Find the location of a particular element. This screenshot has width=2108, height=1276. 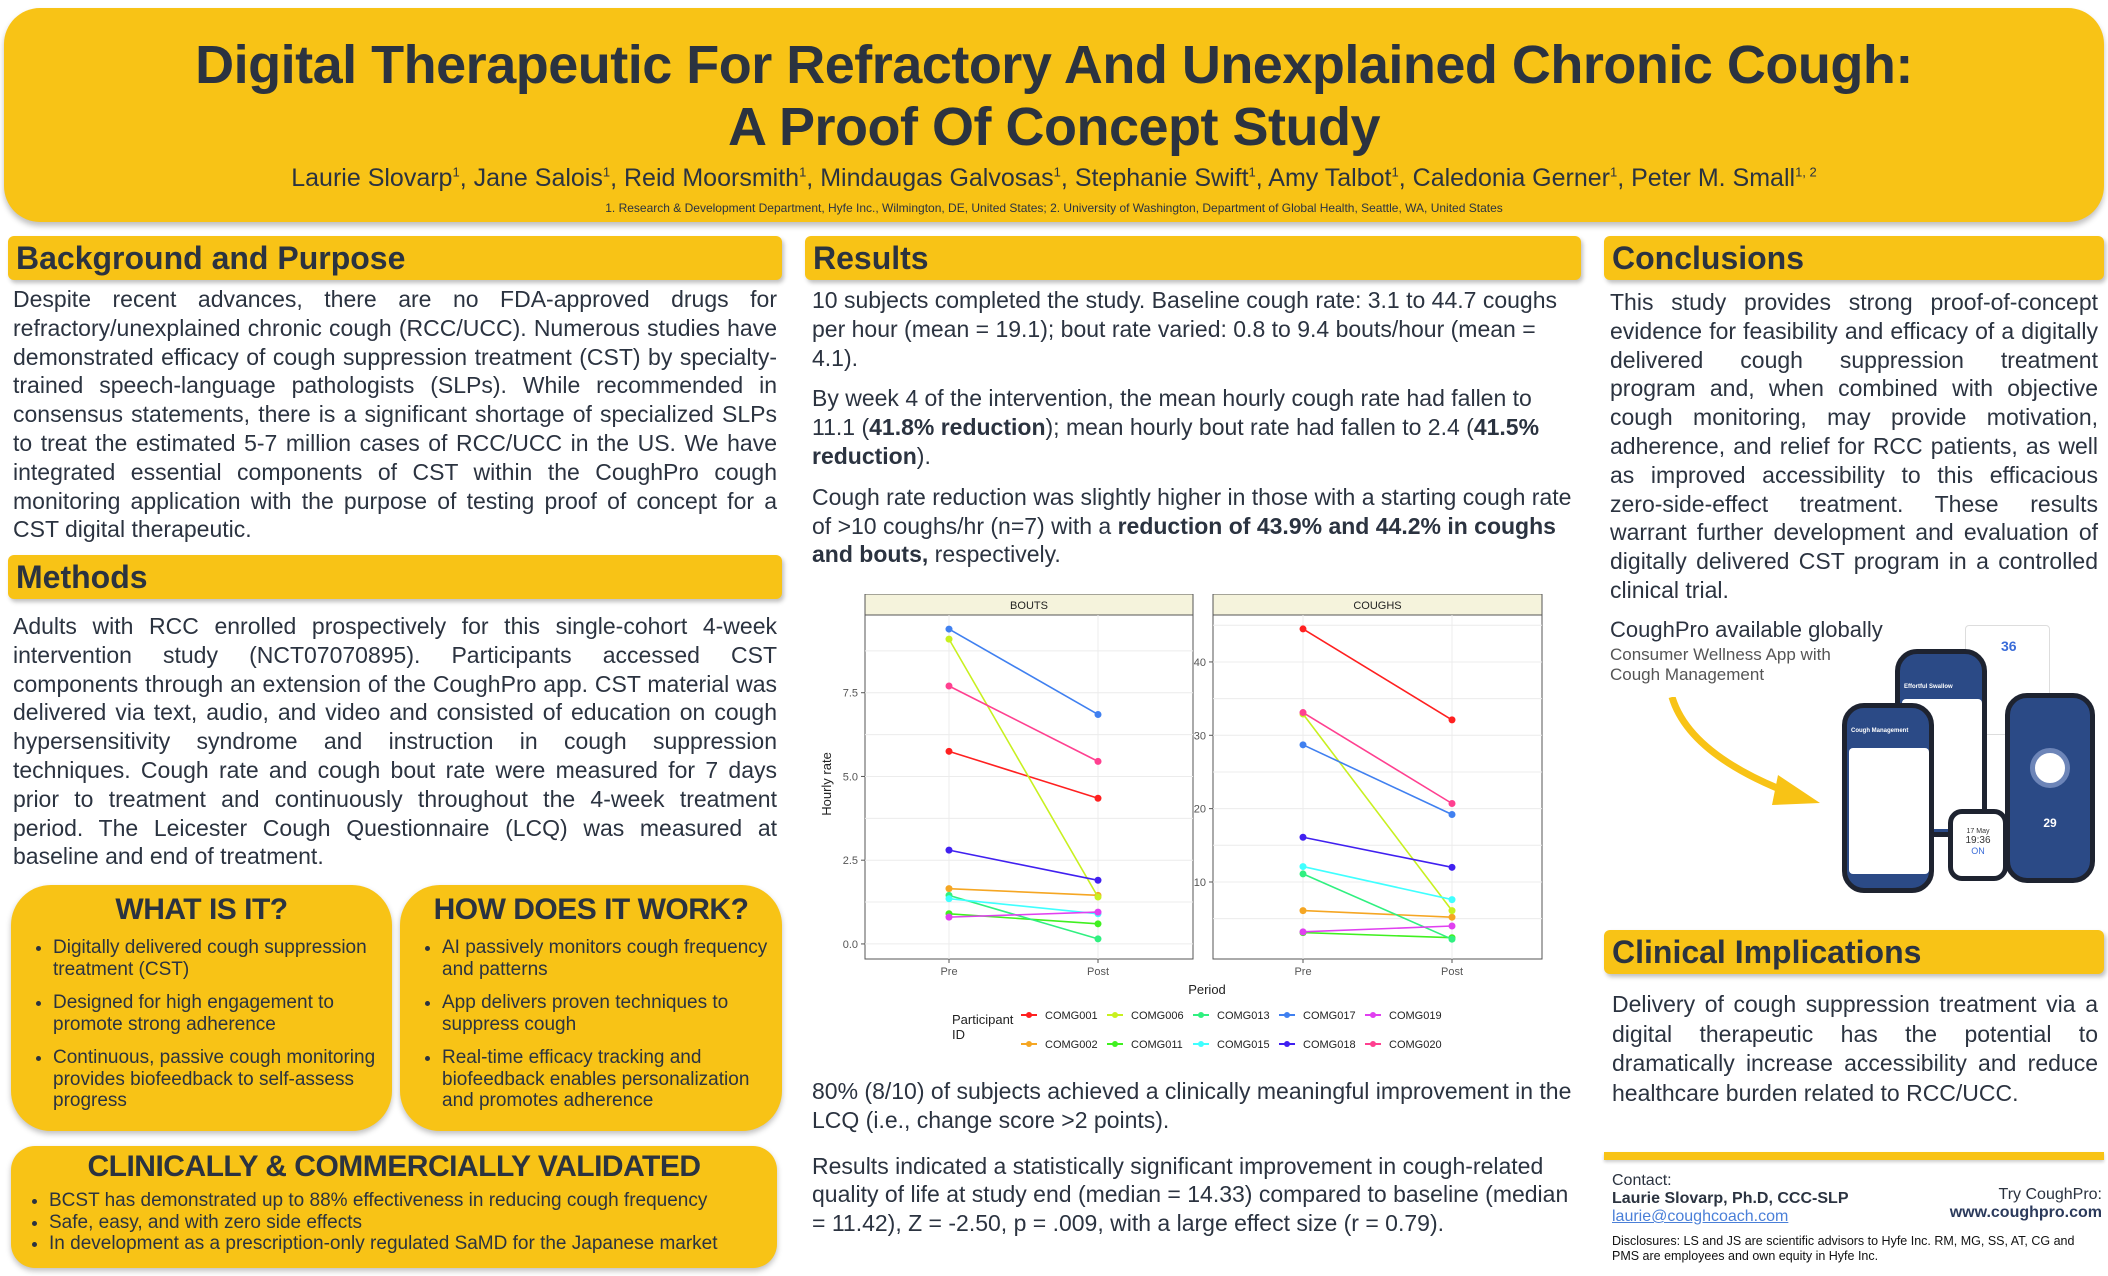

data-point-COMG017-post is located at coordinates (1452, 815).